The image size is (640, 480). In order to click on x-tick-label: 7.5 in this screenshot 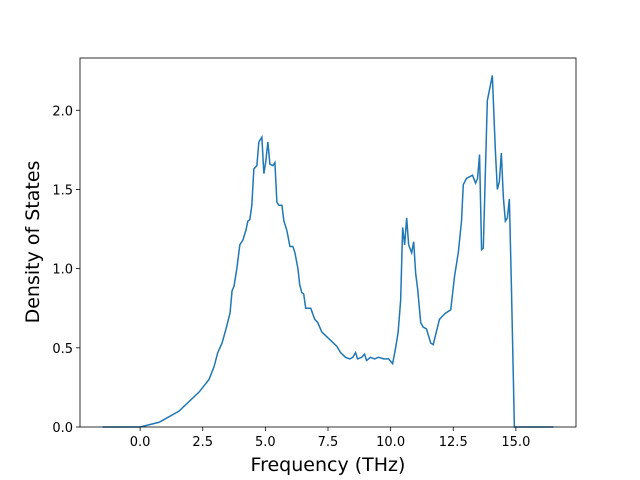, I will do `click(328, 442)`.